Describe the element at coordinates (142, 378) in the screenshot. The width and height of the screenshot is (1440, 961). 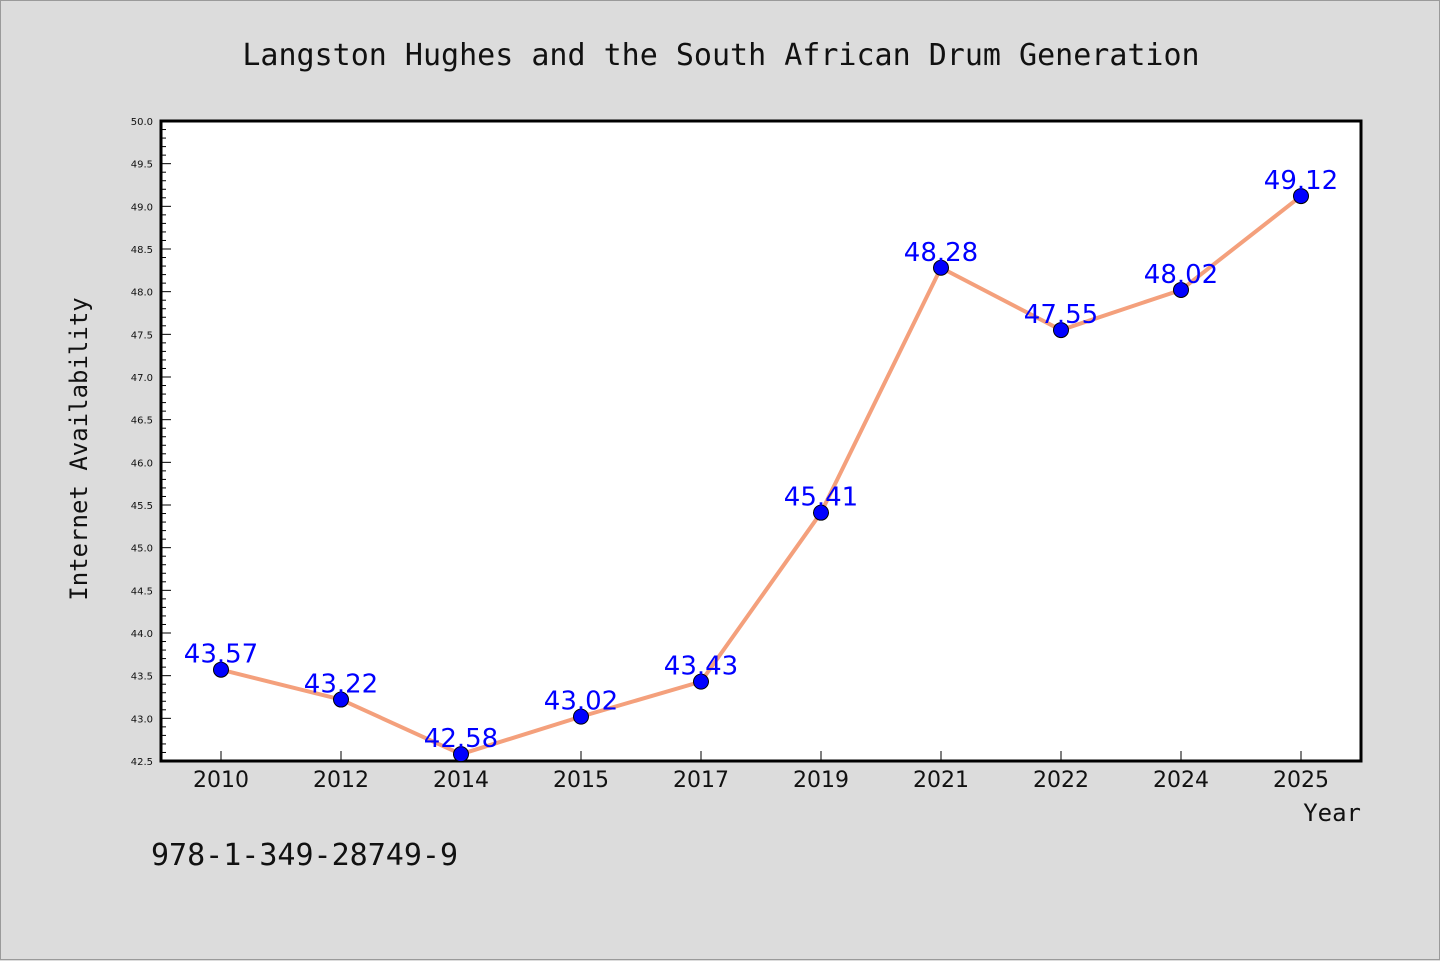
I see `y-tick-label: 47.0` at that location.